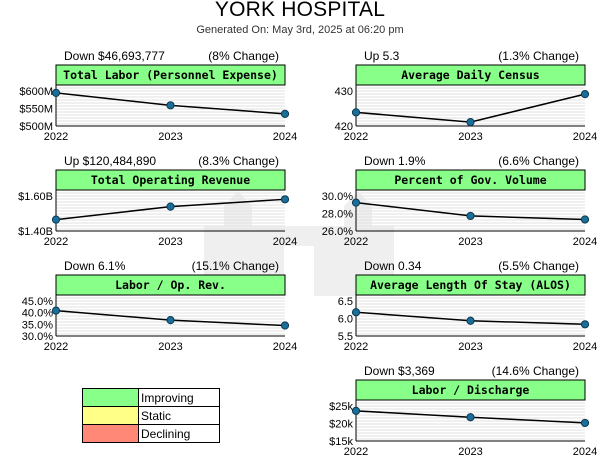 The height and width of the screenshot is (465, 600). What do you see at coordinates (337, 215) in the screenshot?
I see `y-tick-label: 28.0%` at bounding box center [337, 215].